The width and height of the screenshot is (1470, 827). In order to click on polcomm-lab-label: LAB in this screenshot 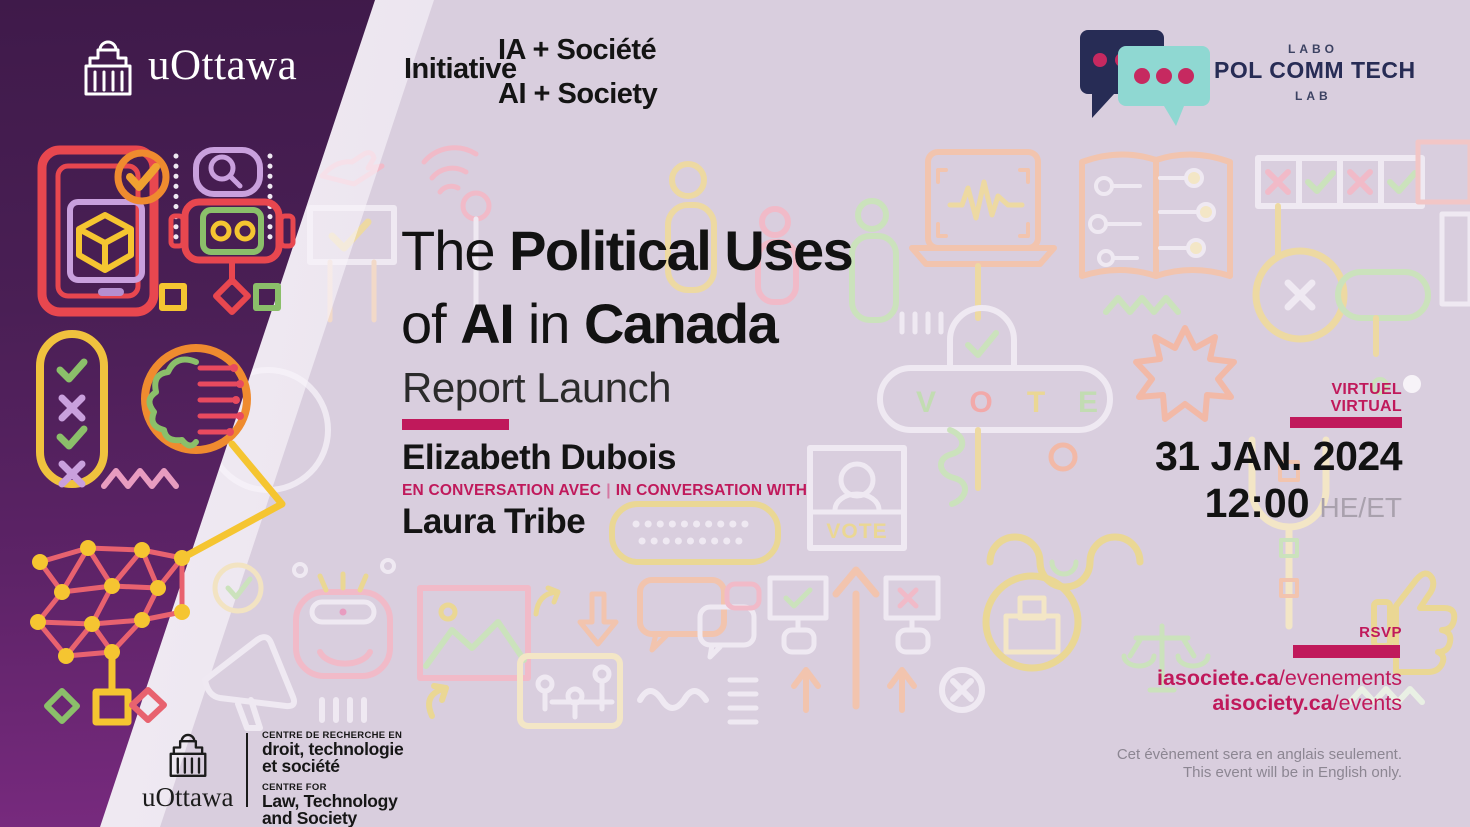, I will do `click(1313, 96)`.